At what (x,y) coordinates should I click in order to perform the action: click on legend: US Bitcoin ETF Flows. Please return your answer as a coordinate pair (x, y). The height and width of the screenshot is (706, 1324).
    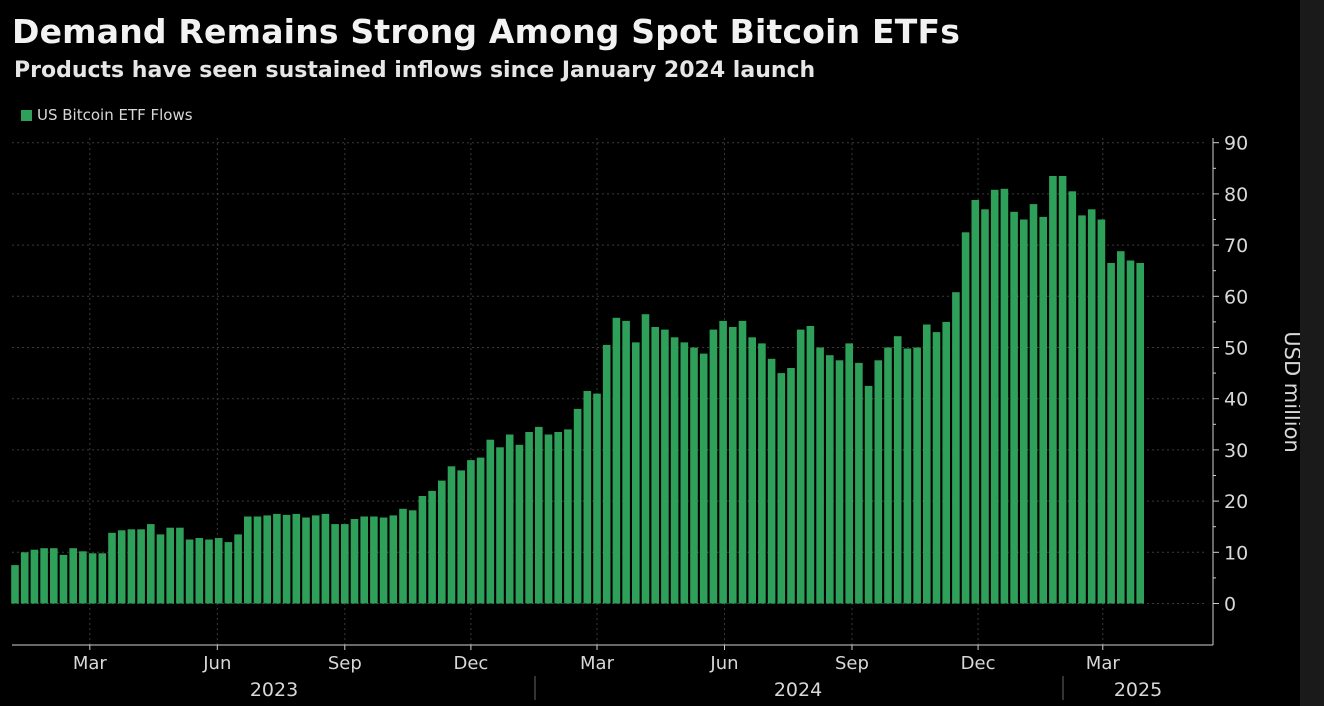
    Looking at the image, I should click on (107, 115).